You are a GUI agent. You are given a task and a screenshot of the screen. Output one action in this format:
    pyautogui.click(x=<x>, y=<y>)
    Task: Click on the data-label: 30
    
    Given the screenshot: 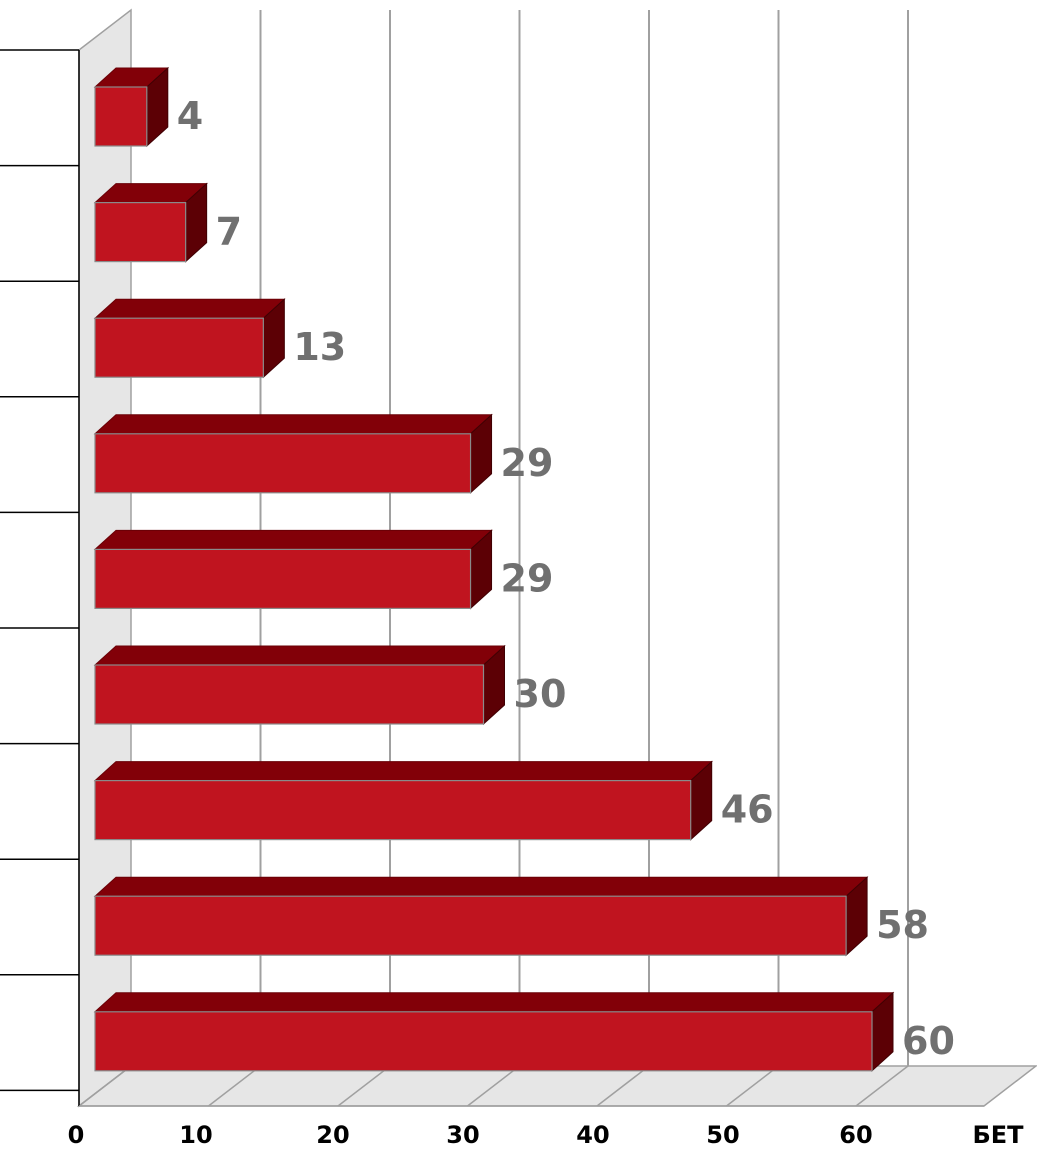 What is the action you would take?
    pyautogui.click(x=540, y=694)
    